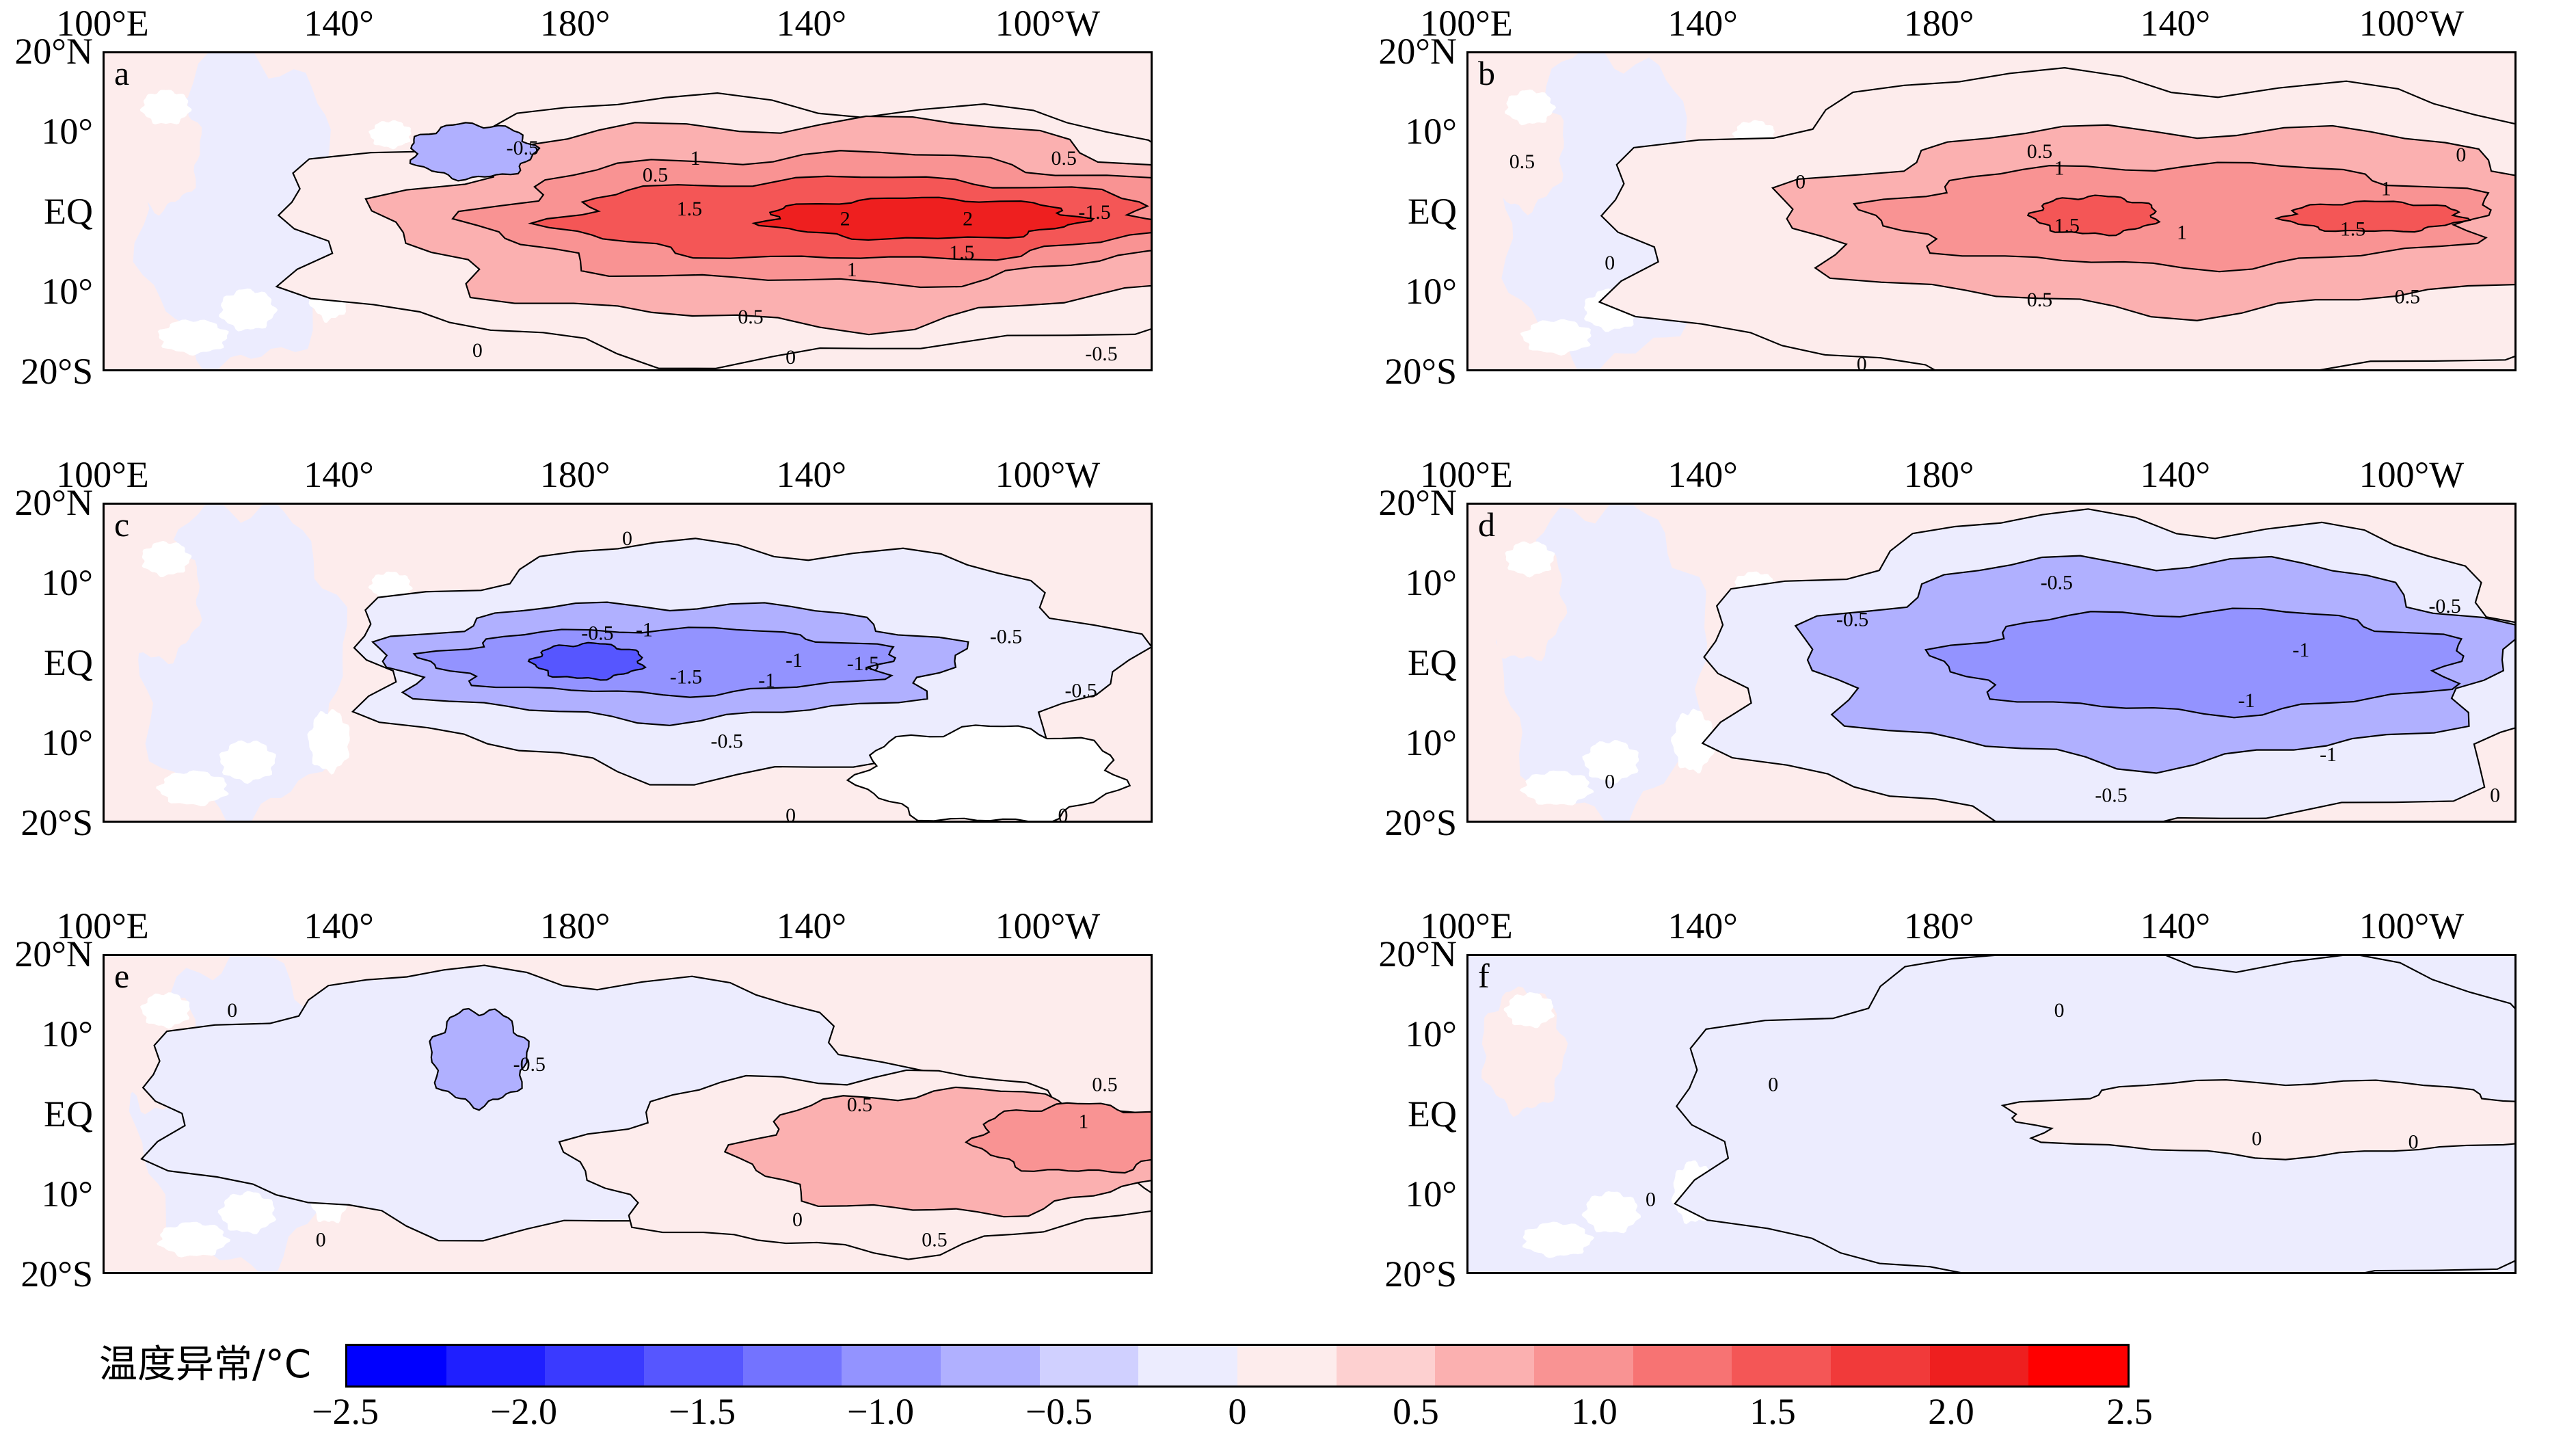  Describe the element at coordinates (628, 1114) in the screenshot. I see `map-panel-e: 0 -0.5 0 0.5 1 0.5 0.5 0 e` at that location.